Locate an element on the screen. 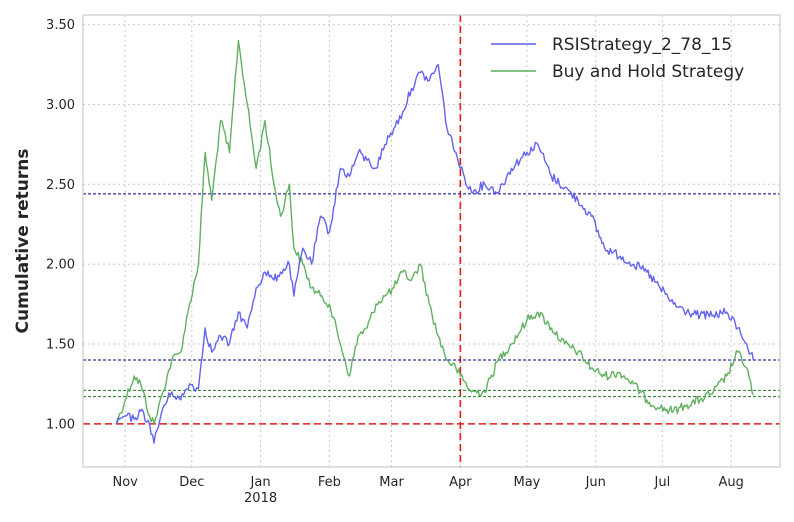  x-tick-label: Apr is located at coordinates (460, 482).